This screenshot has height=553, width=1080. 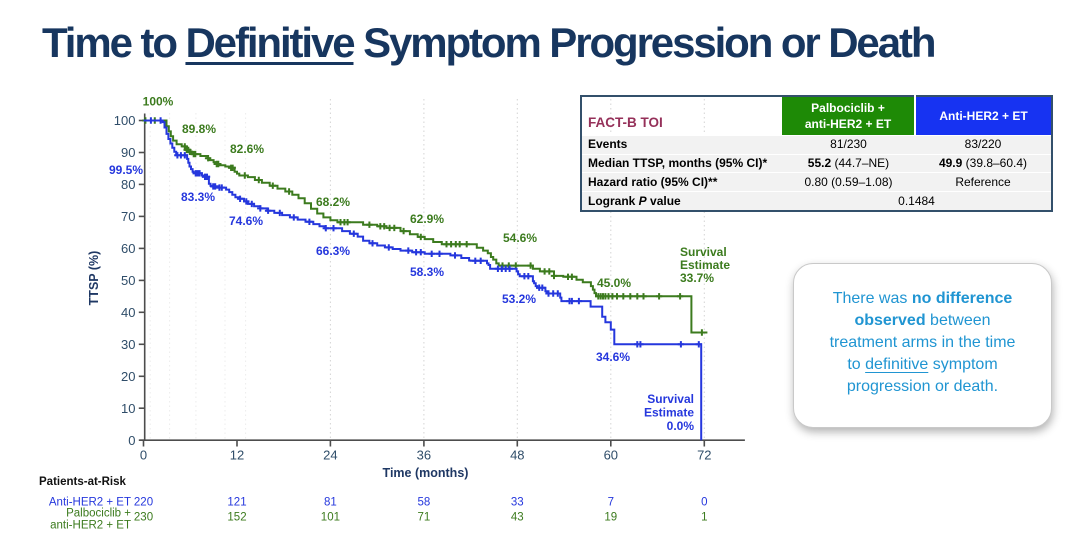 I want to click on svg-text: 99.5%, so click(x=126, y=170).